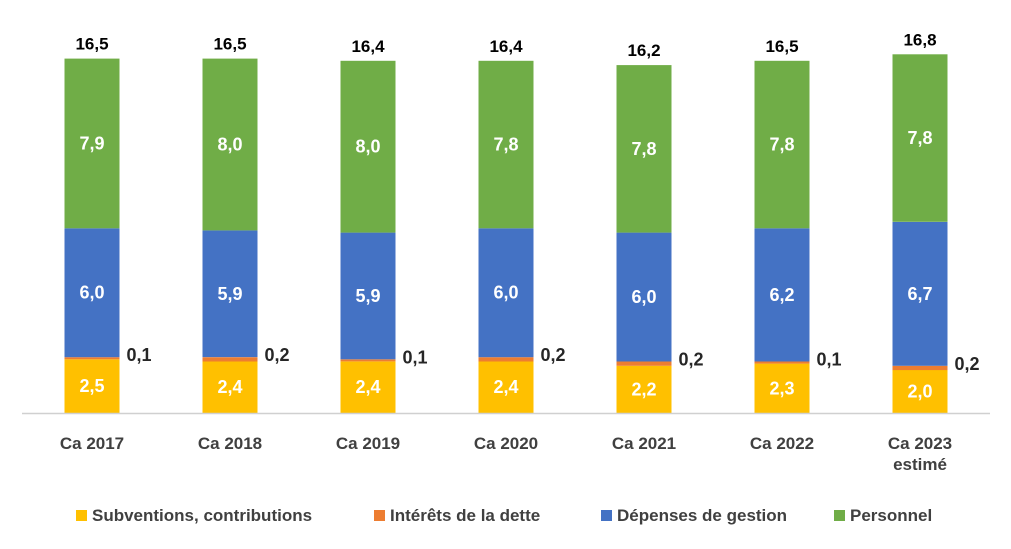 This screenshot has width=1011, height=549. I want to click on data-label-interets-de-la-dette-4: 0,2, so click(553, 355).